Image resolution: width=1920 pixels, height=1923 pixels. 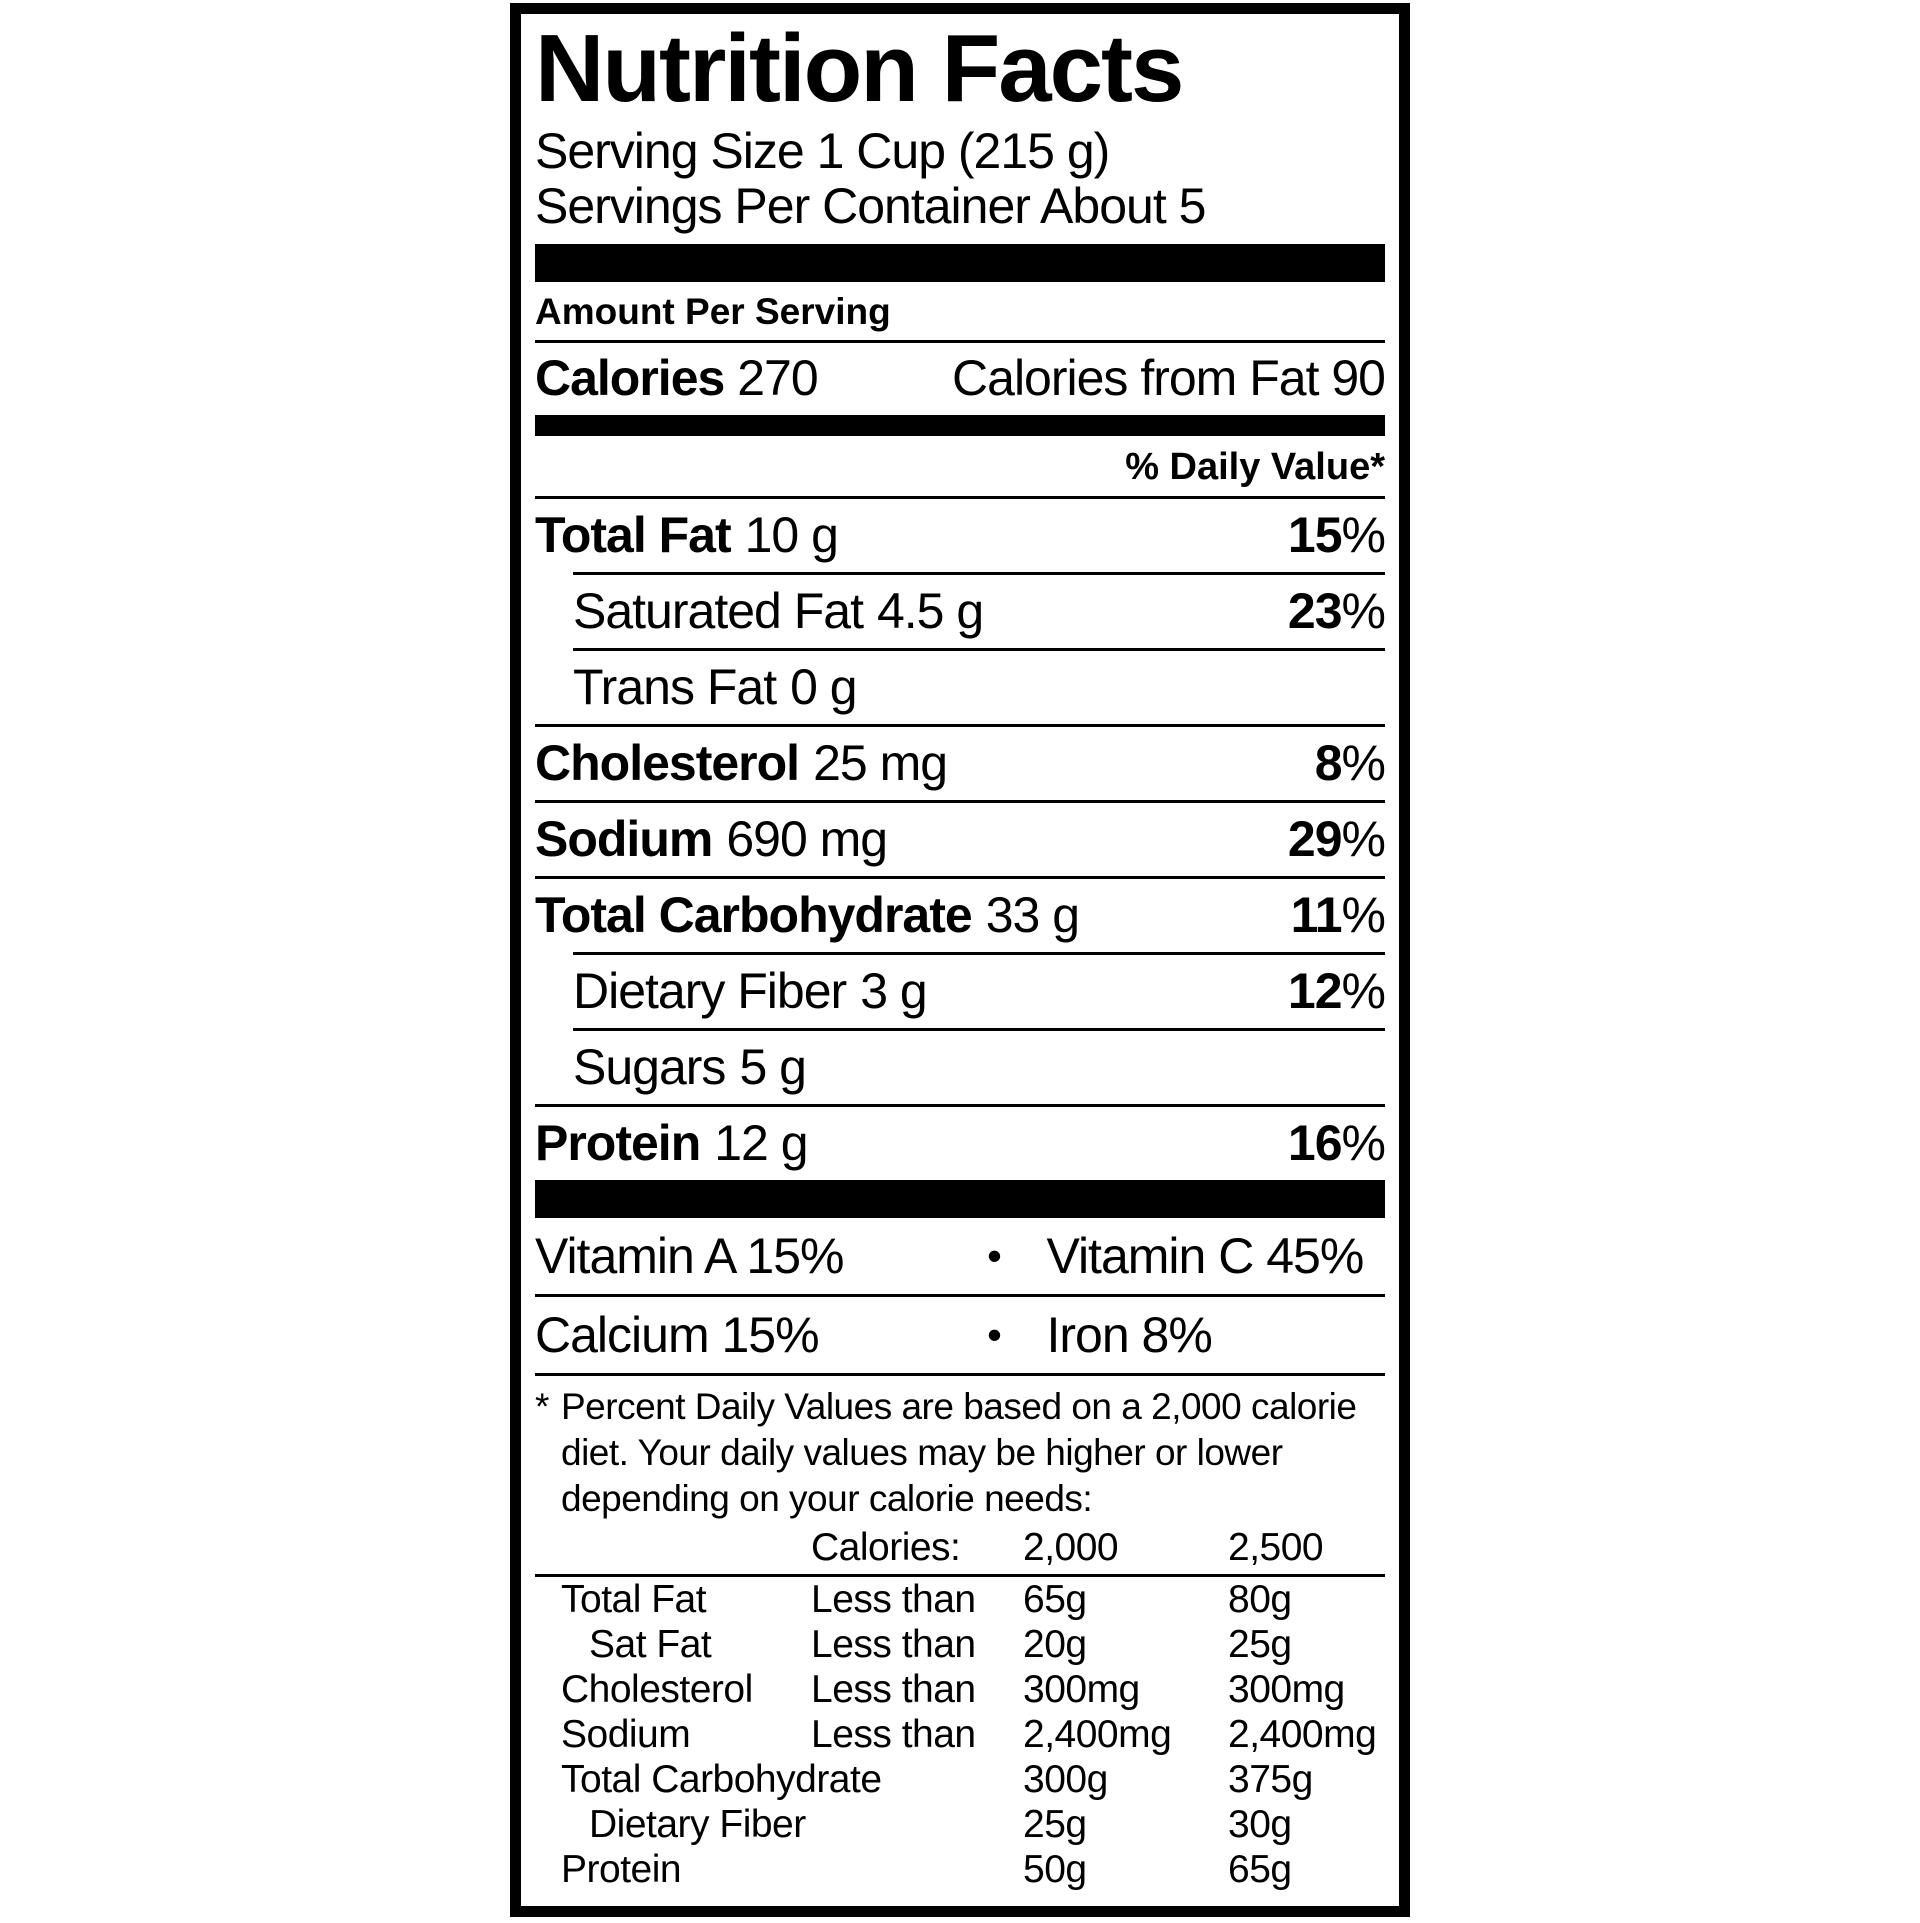 What do you see at coordinates (633, 535) in the screenshot?
I see `nutrient-name: Total Fat` at bounding box center [633, 535].